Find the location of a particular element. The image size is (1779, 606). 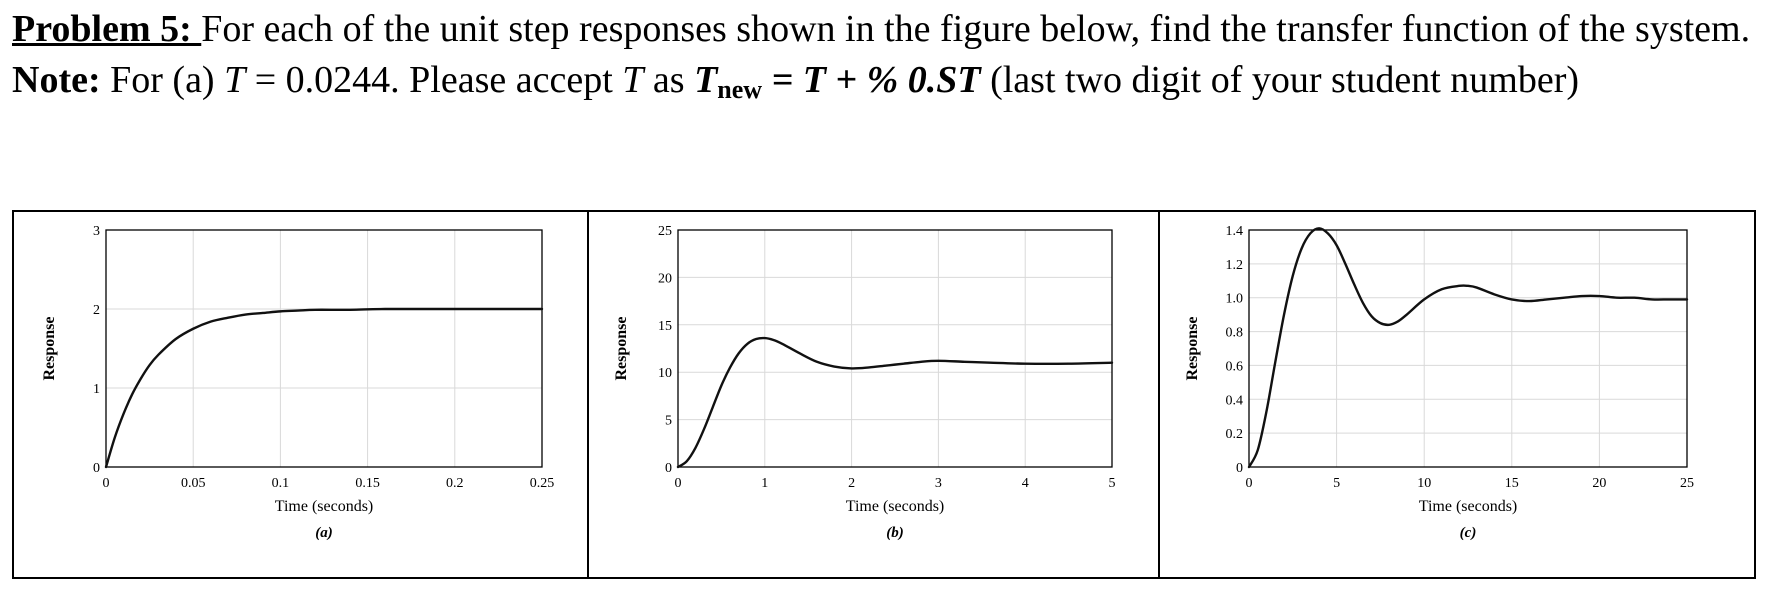

x-tick-label-a-5: 0.25 is located at coordinates (542, 483).